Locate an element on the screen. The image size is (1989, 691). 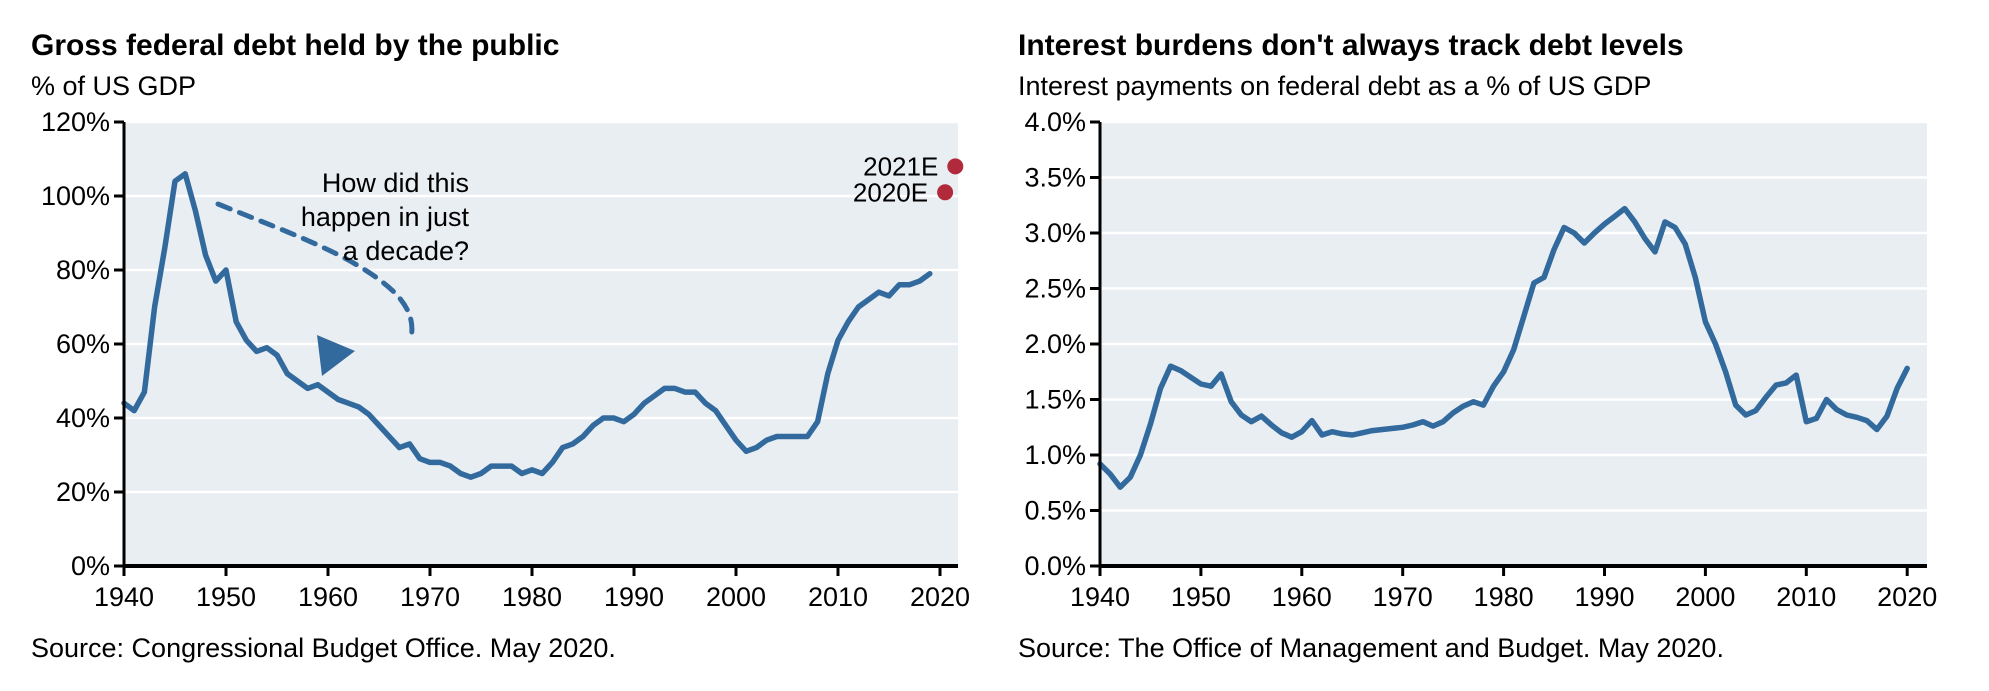
y-tick-label: 20% is located at coordinates (83, 492).